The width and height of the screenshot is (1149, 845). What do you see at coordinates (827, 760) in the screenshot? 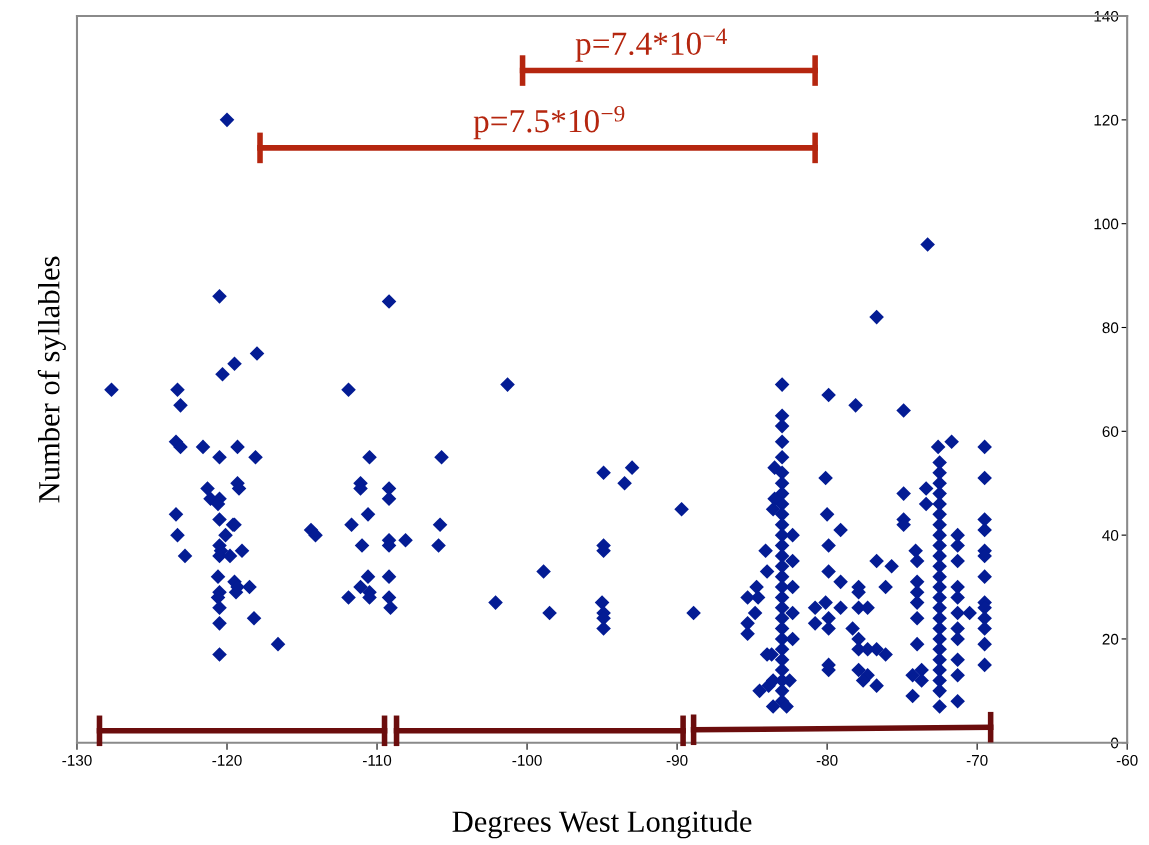
I see `x-tick-label: -80` at bounding box center [827, 760].